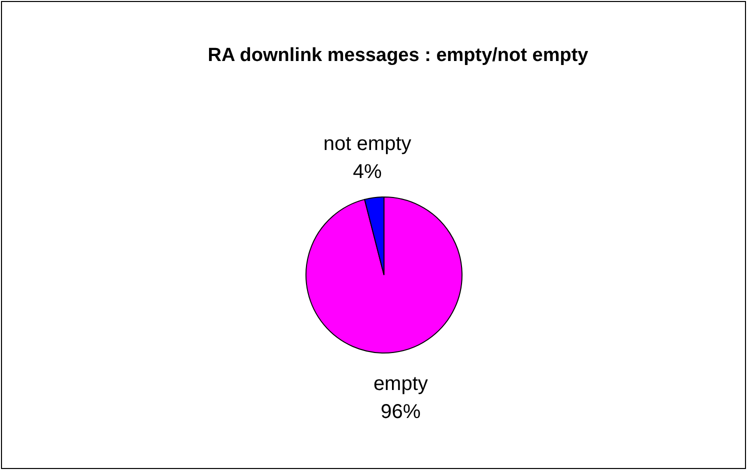  What do you see at coordinates (367, 172) in the screenshot?
I see `data-label: 4%` at bounding box center [367, 172].